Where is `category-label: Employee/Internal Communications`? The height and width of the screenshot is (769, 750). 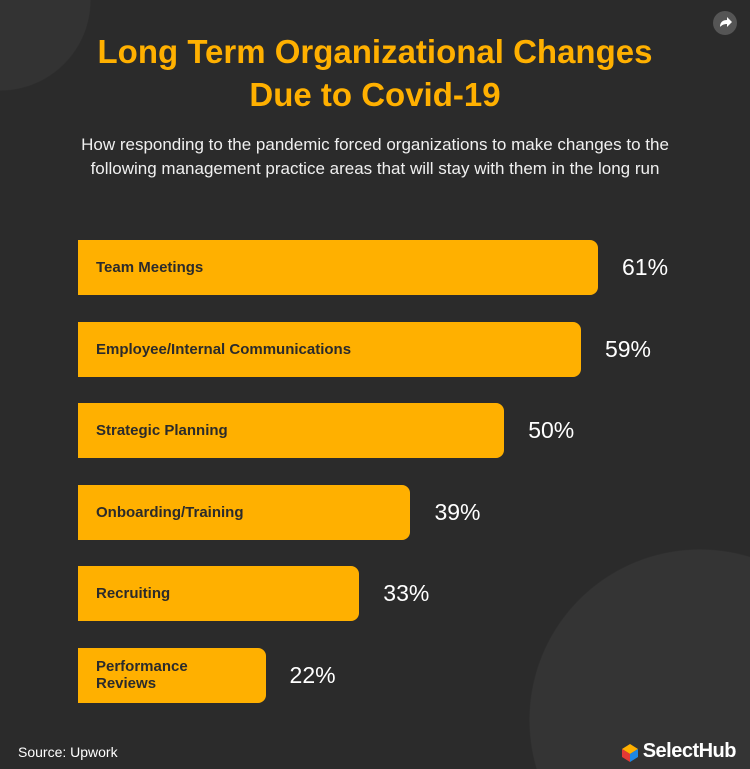 category-label: Employee/Internal Communications is located at coordinates (224, 349).